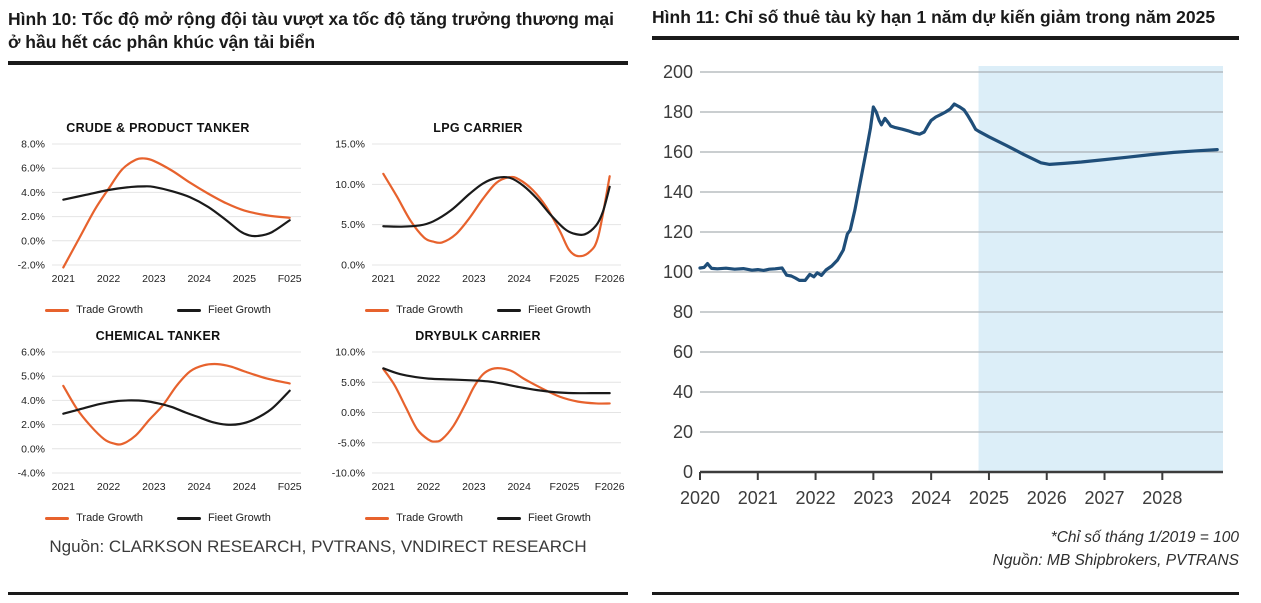 The height and width of the screenshot is (603, 1261). Describe the element at coordinates (683, 312) in the screenshot. I see `y-axis-label: 80` at that location.